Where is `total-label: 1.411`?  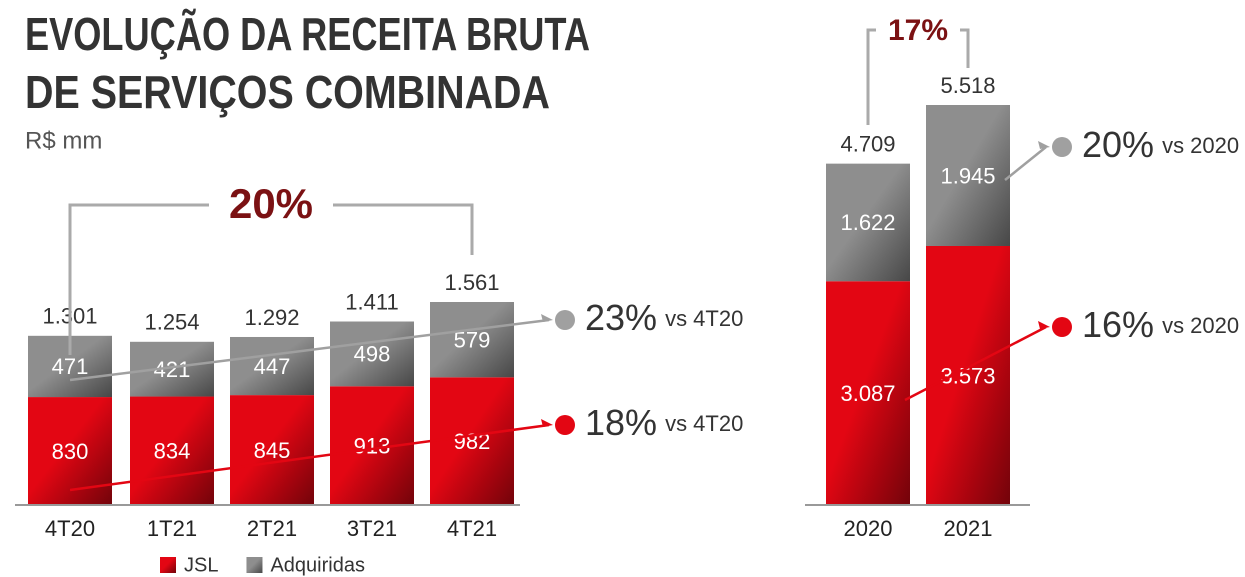 total-label: 1.411 is located at coordinates (371, 301).